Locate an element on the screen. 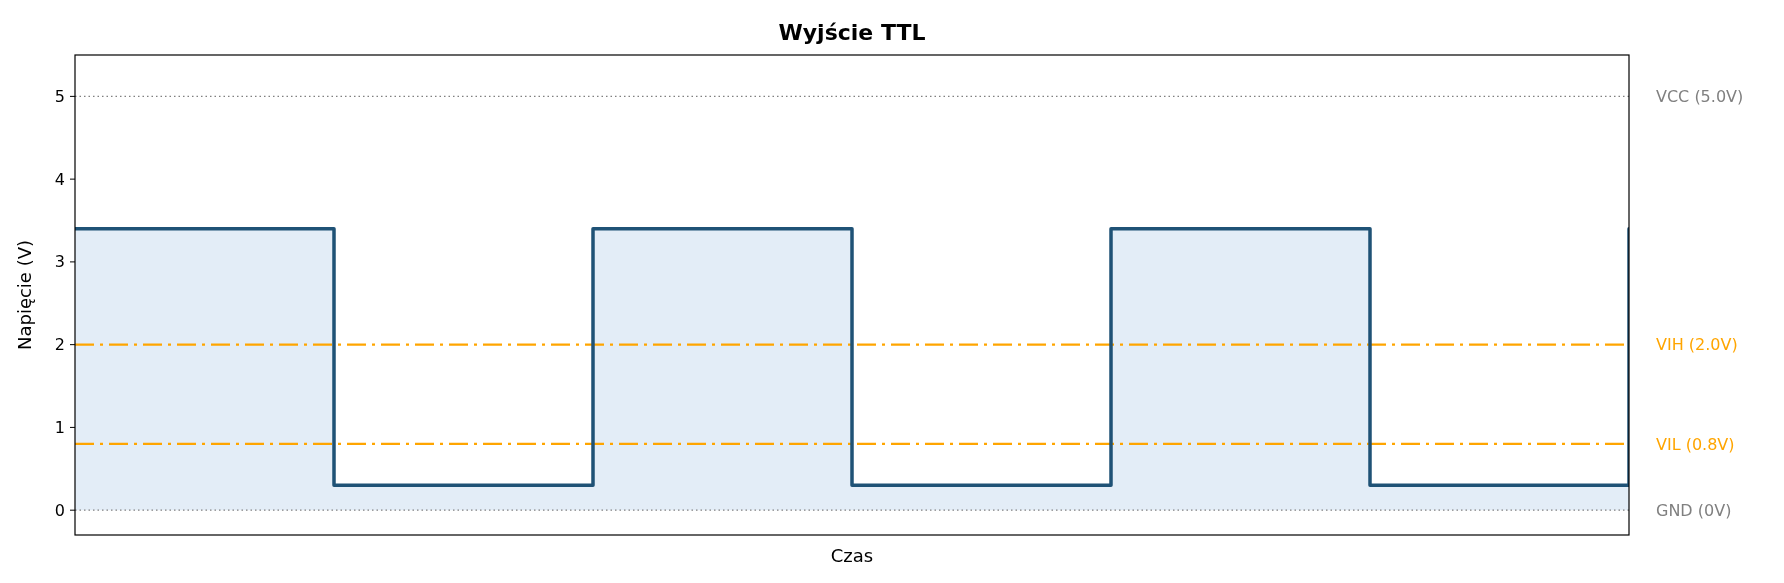 The image size is (1784, 583). y-tick-label: 4 is located at coordinates (59, 179).